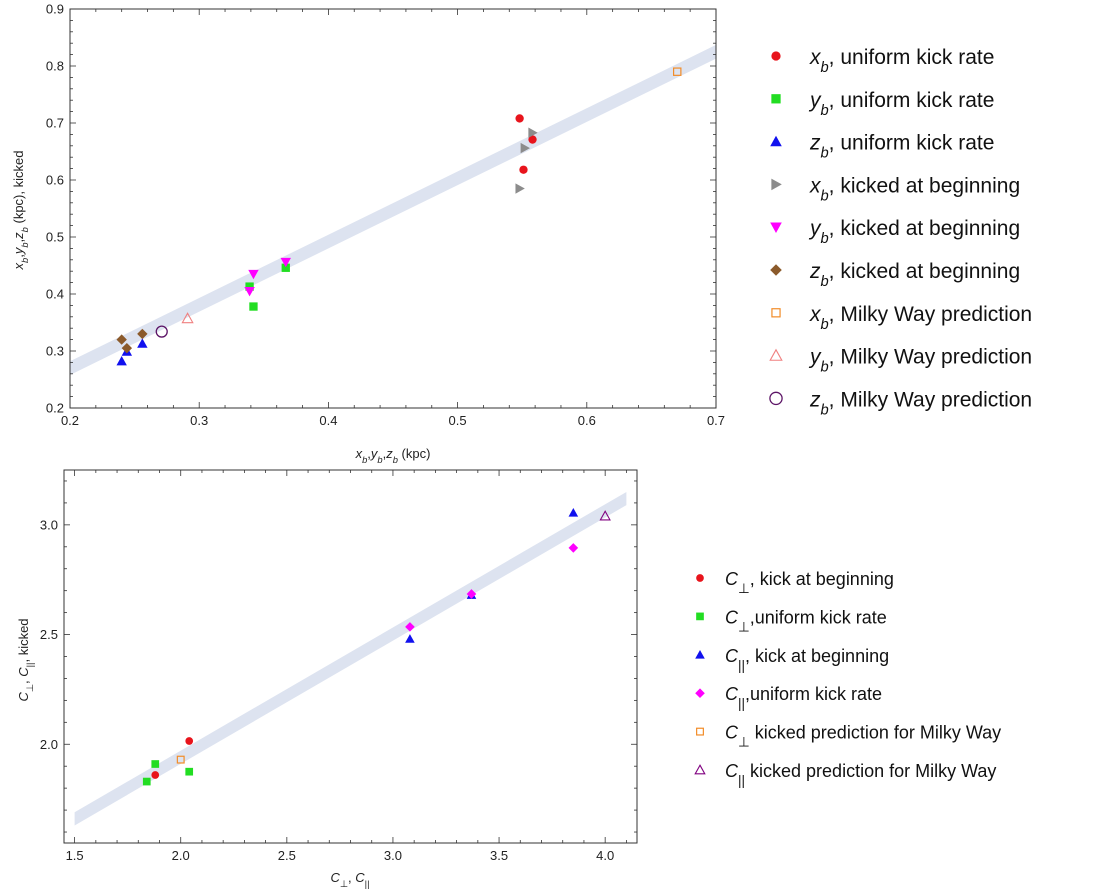  Describe the element at coordinates (49, 524) in the screenshot. I see `y-tick-label: 3.0` at that location.